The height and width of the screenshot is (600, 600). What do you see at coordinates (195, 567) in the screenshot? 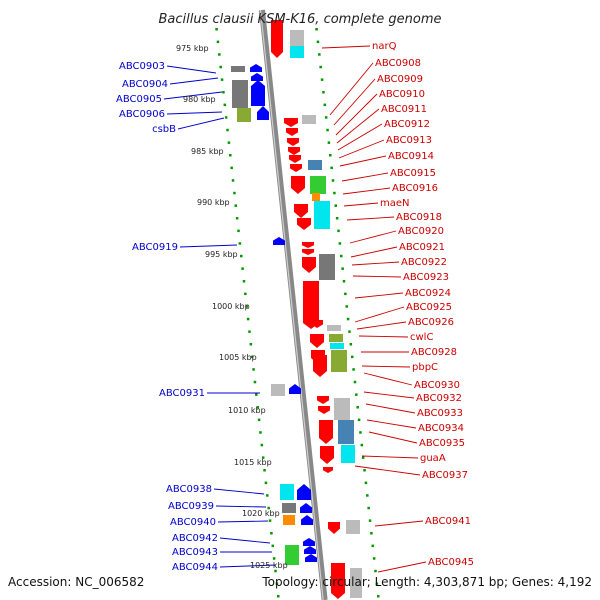
I see `gene-label-abc0944: ABC0944` at bounding box center [195, 567].